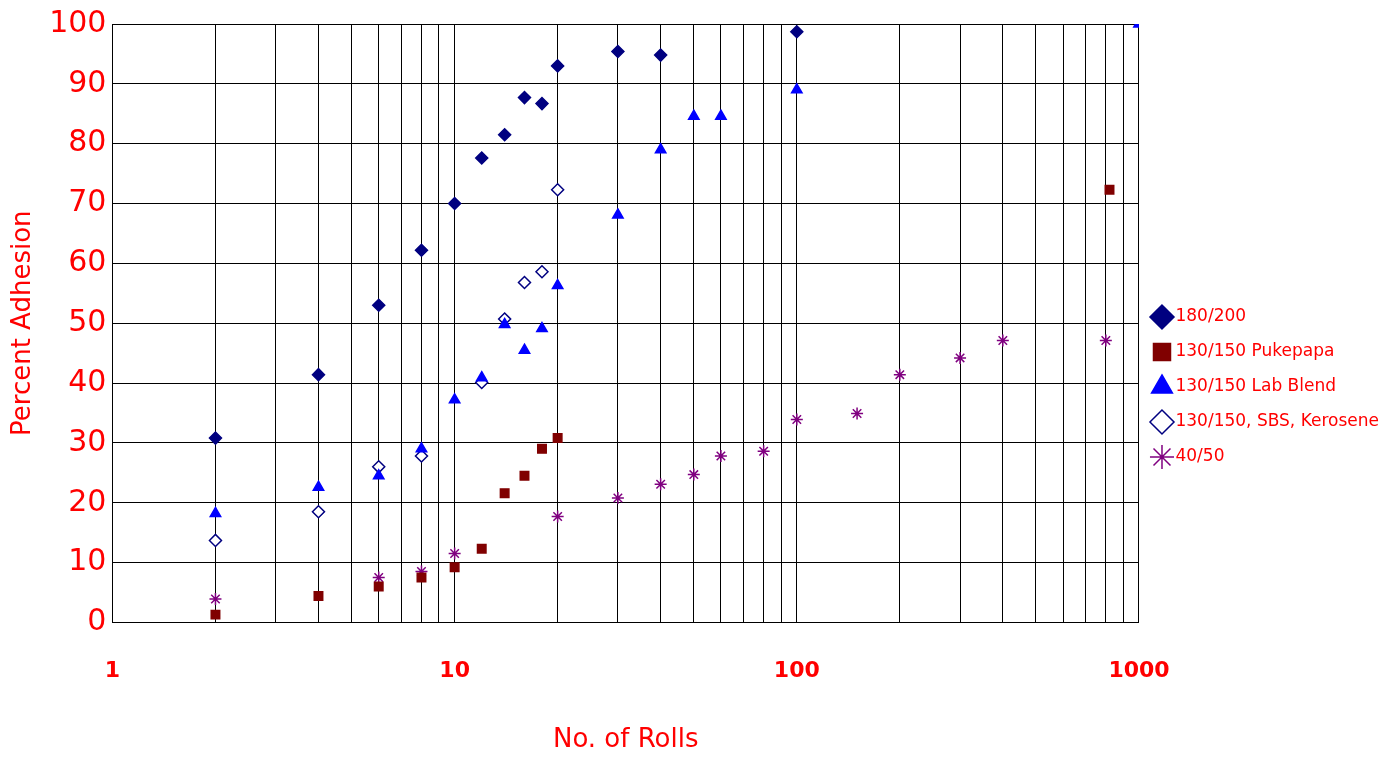  I want to click on x-axis-title: No. of Rolls, so click(625, 738).